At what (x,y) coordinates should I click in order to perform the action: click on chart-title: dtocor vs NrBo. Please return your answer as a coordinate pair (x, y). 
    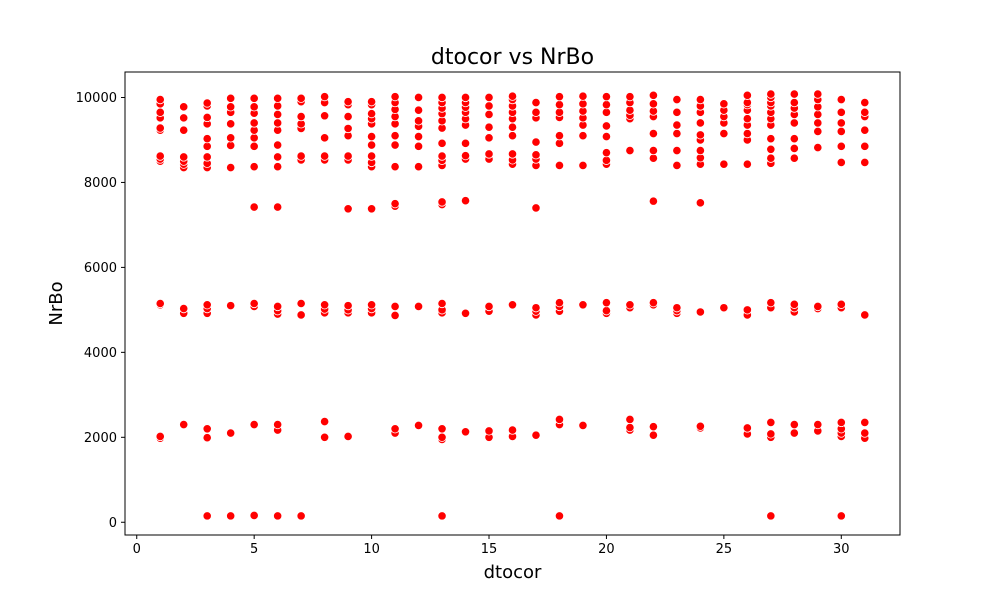
    Looking at the image, I should click on (512, 57).